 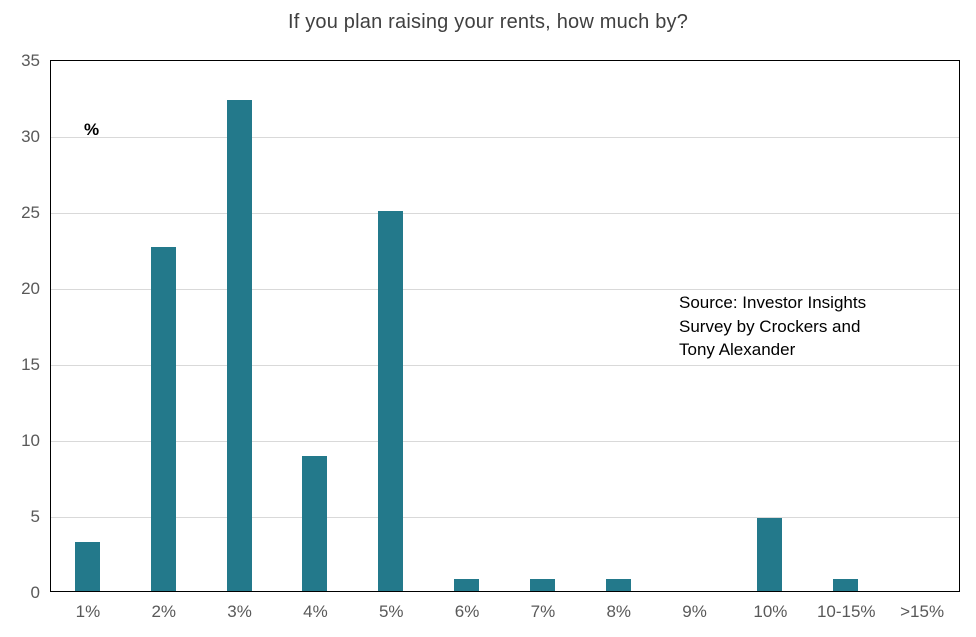 I want to click on source-annotation-line: Source: Investor Insights, so click(x=773, y=302).